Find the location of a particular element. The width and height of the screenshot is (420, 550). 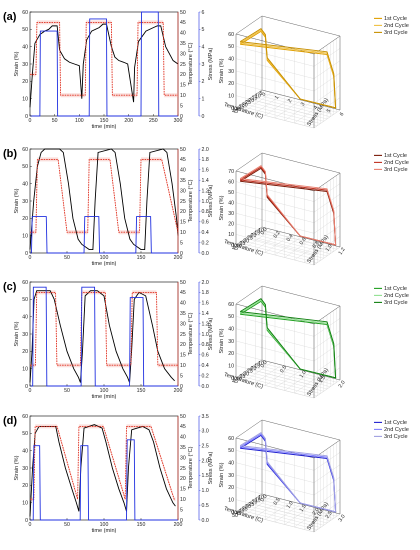

x-tick-label: 150 is located at coordinates (104, 121).